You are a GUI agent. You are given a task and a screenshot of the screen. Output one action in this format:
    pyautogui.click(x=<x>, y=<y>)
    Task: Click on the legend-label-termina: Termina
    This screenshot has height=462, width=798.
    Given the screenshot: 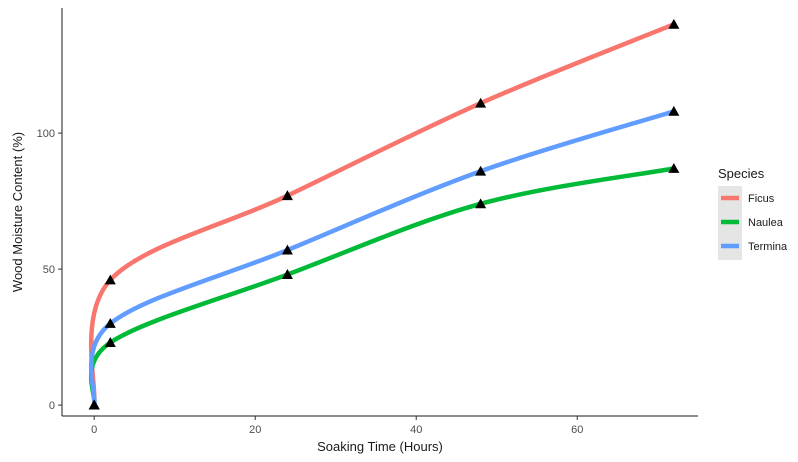 What is the action you would take?
    pyautogui.click(x=768, y=247)
    